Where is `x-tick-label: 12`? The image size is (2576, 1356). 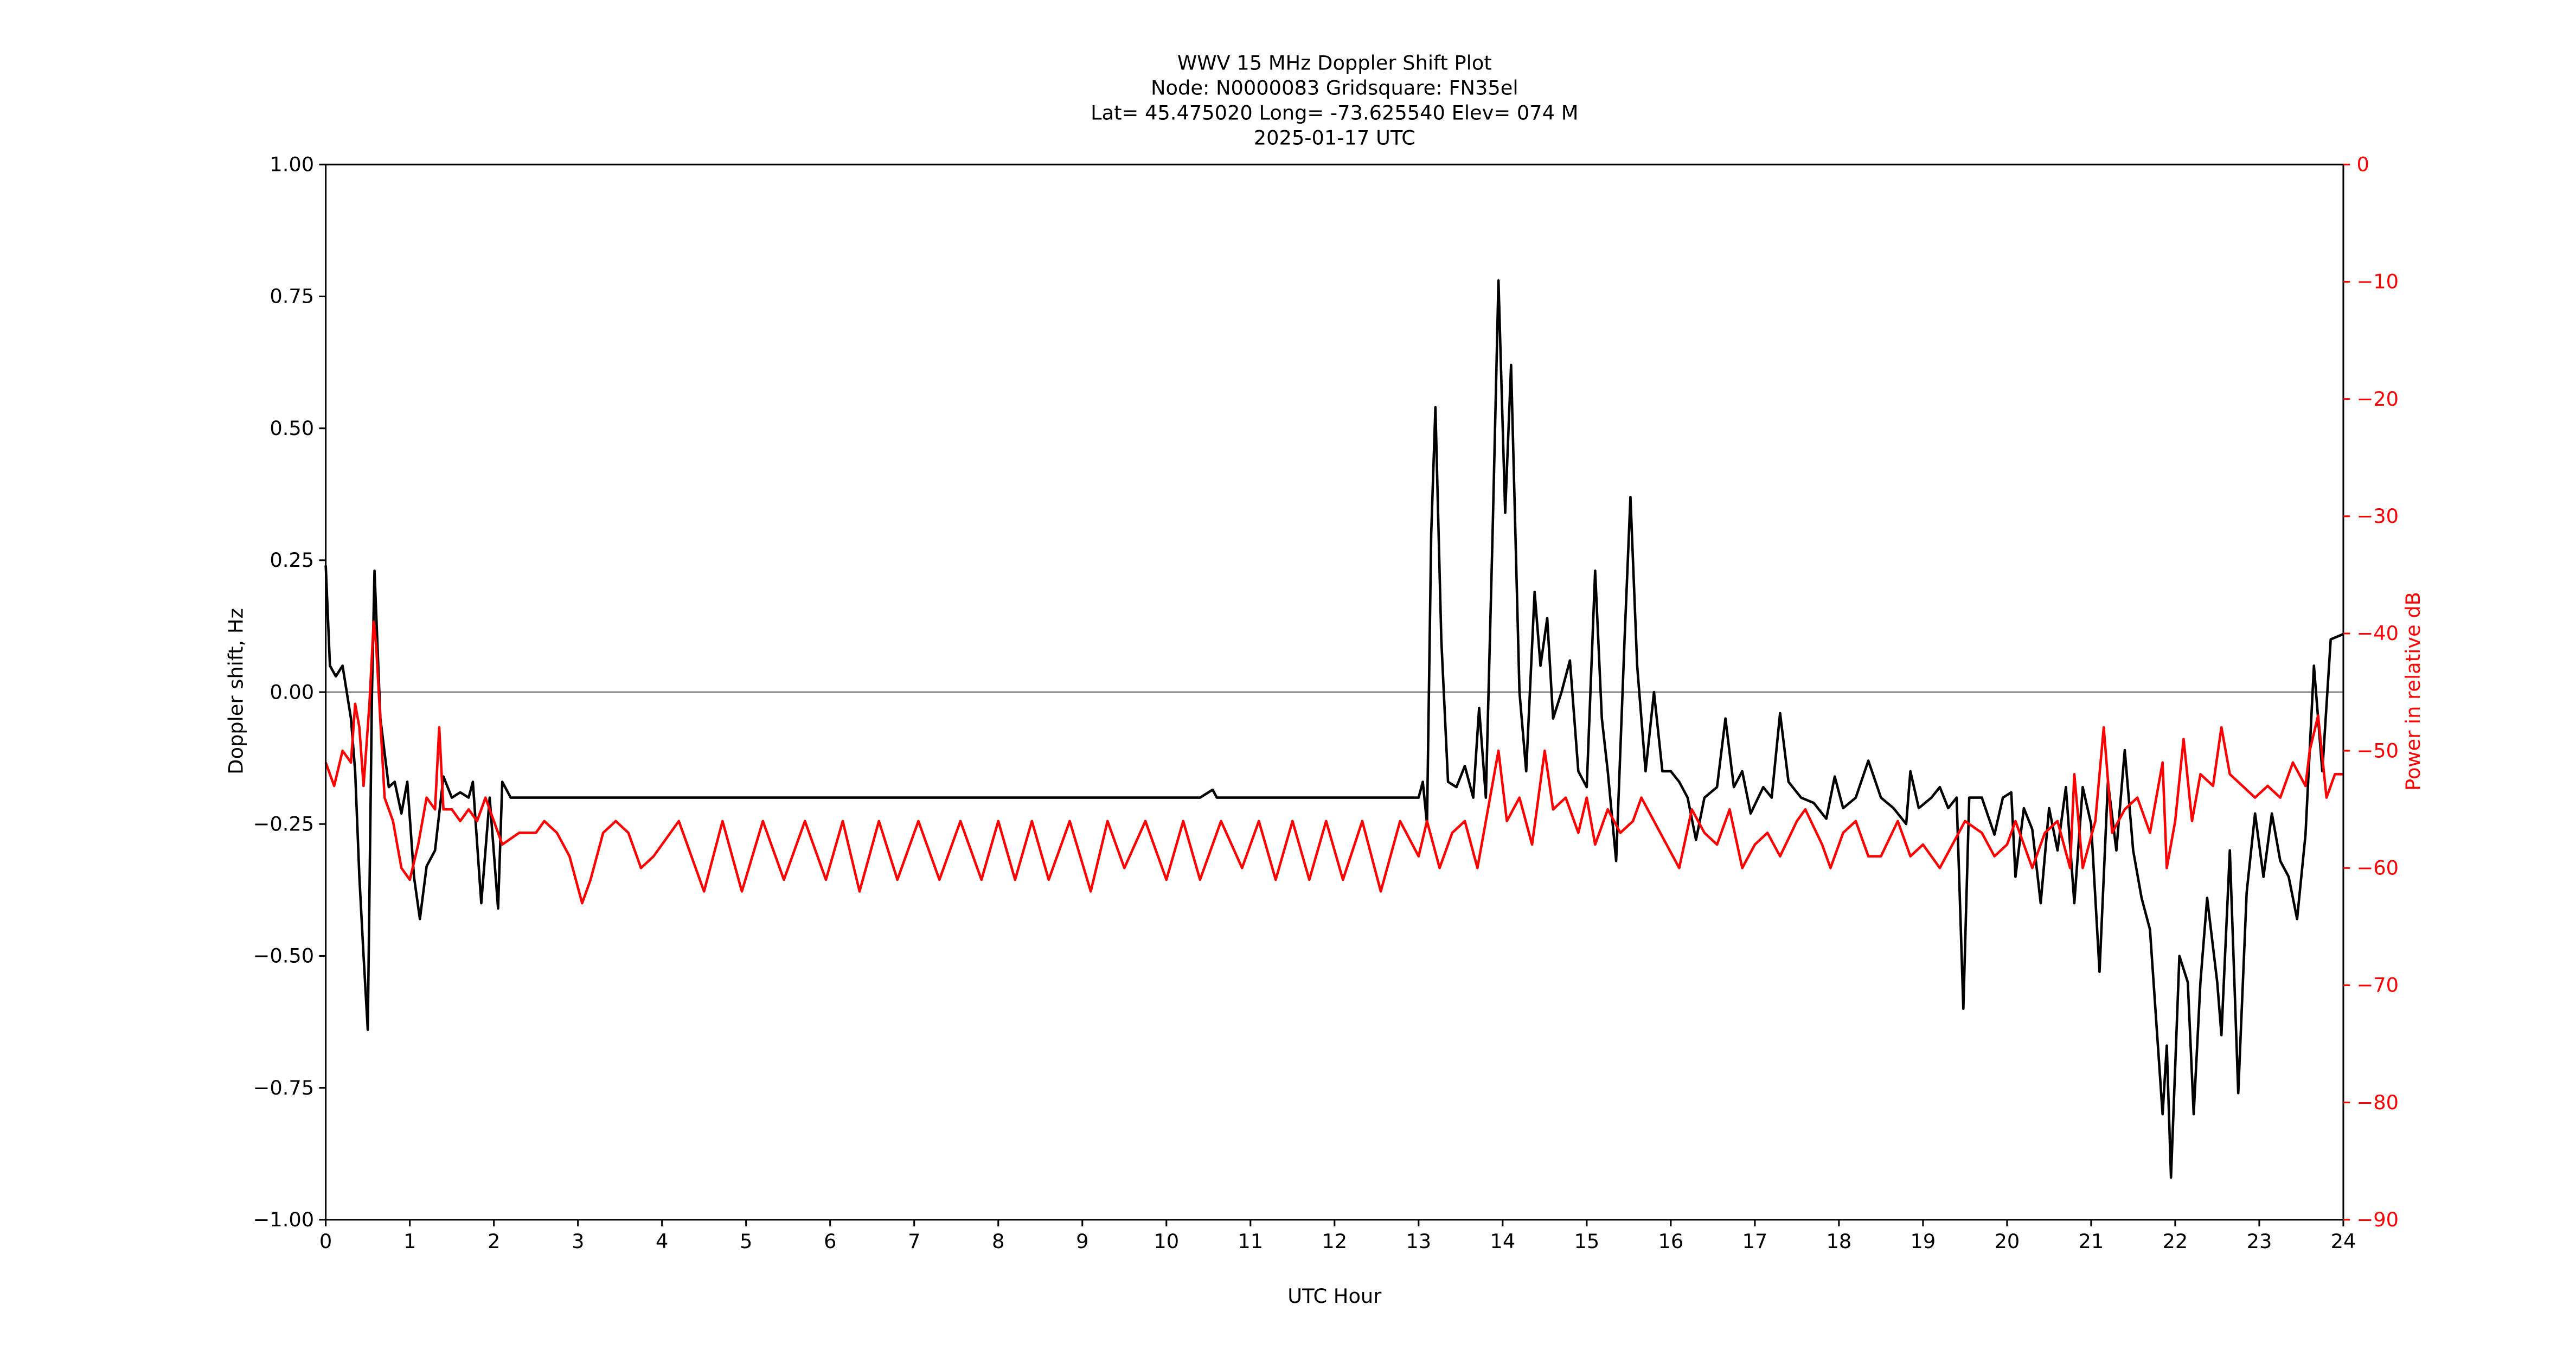 x-tick-label: 12 is located at coordinates (1334, 1241).